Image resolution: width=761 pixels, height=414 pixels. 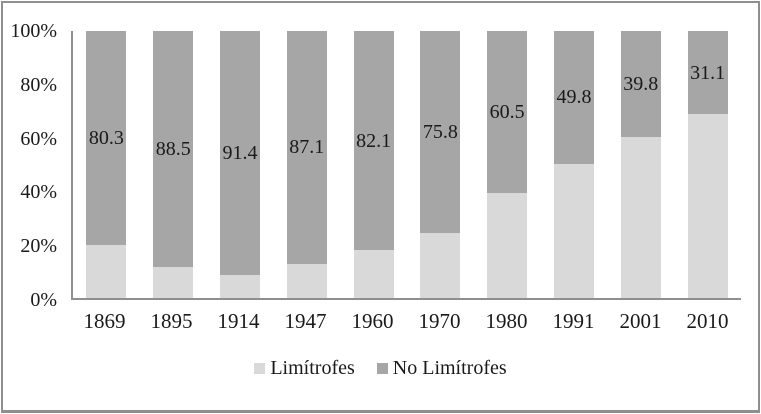 I want to click on data-label: 75.8, so click(x=440, y=132).